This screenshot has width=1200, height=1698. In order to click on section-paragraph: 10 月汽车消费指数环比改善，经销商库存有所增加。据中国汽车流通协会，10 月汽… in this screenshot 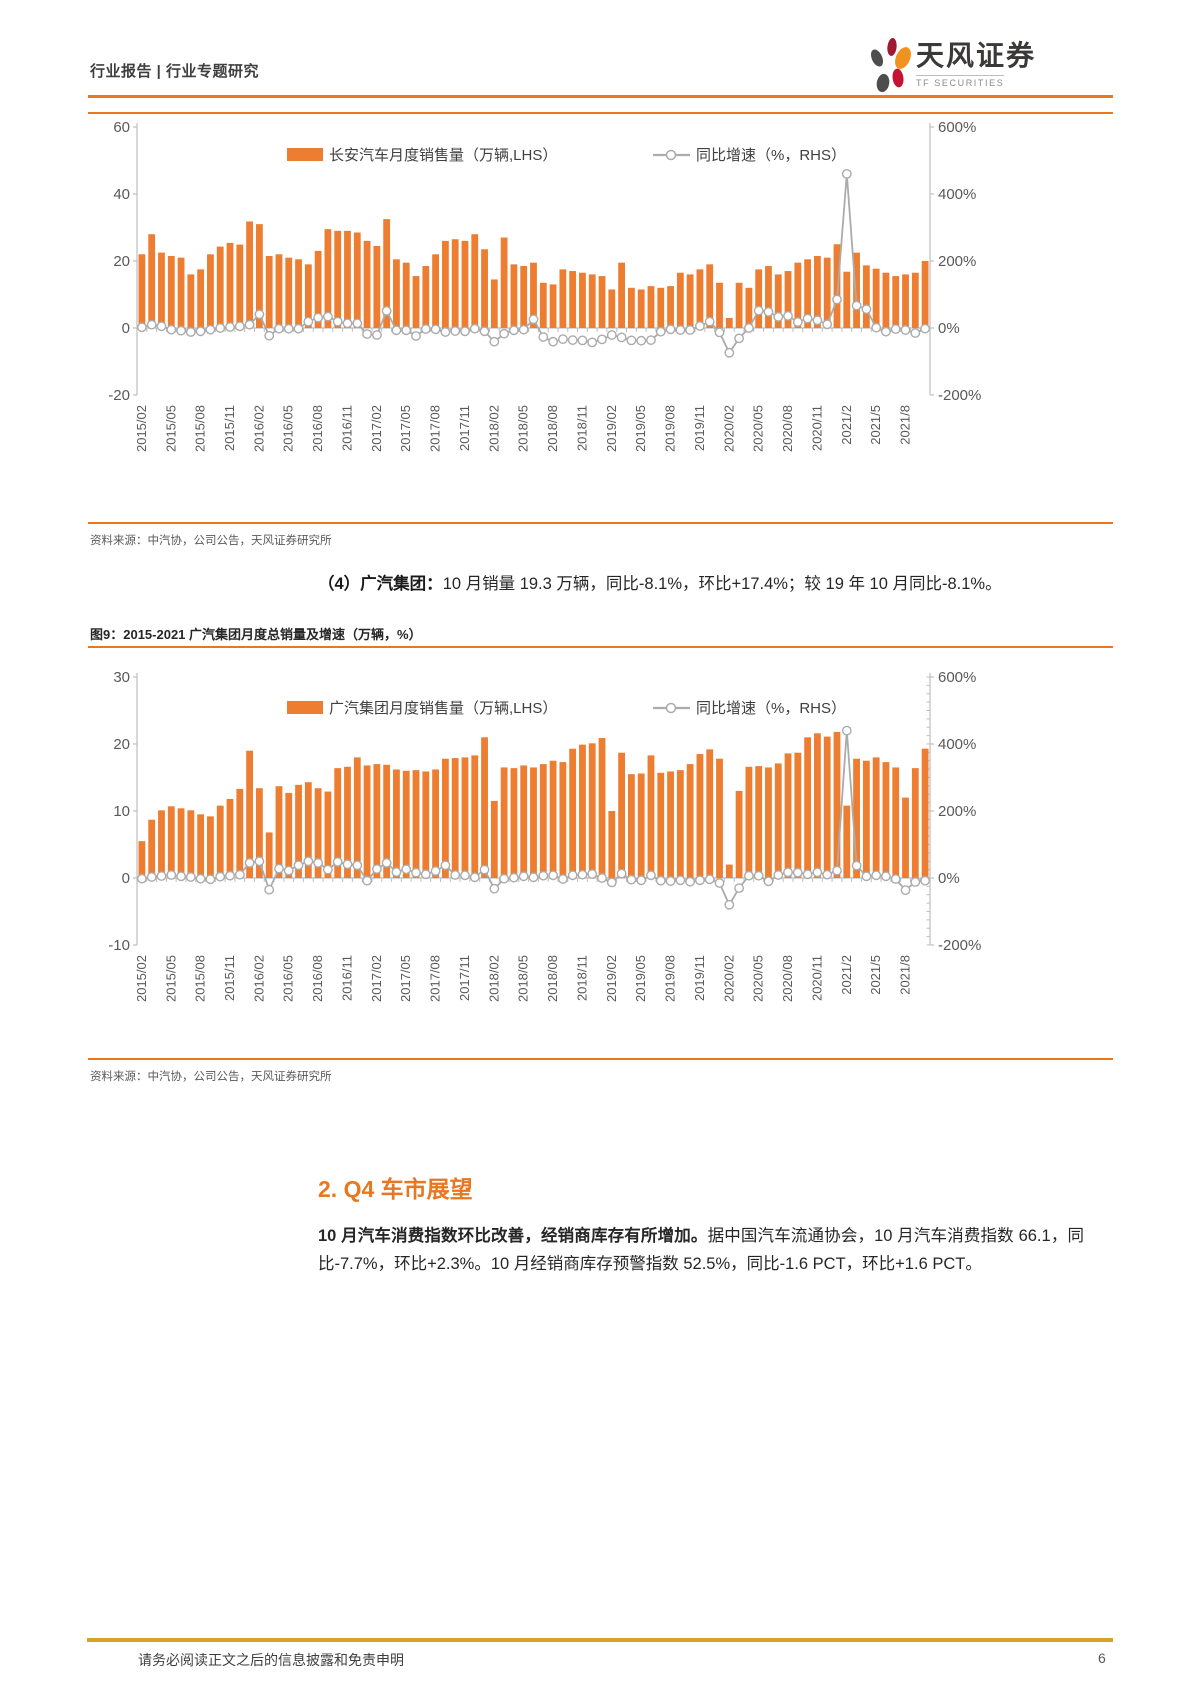, I will do `click(701, 1250)`.